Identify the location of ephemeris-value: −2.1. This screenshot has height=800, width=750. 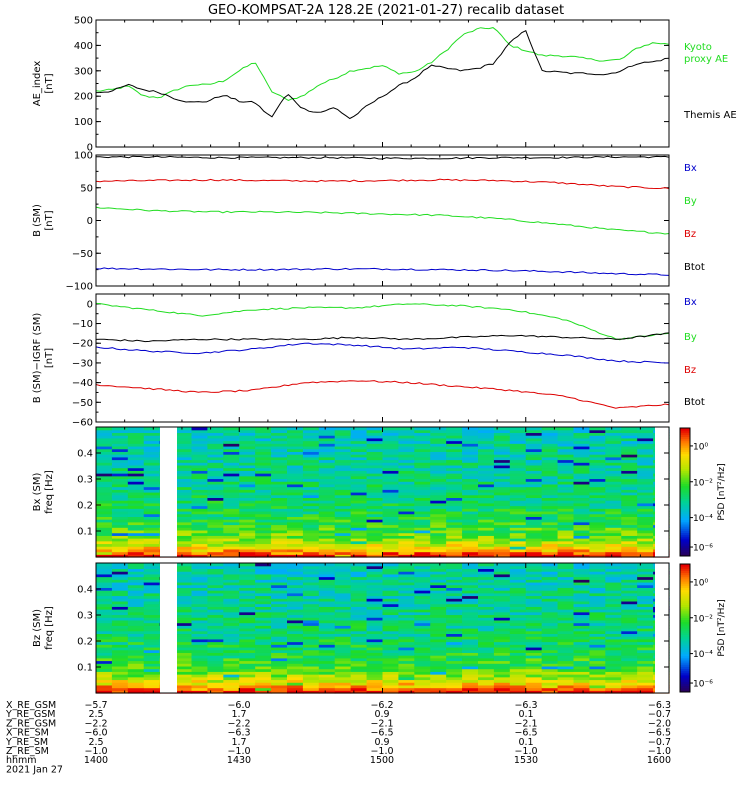
(381, 723).